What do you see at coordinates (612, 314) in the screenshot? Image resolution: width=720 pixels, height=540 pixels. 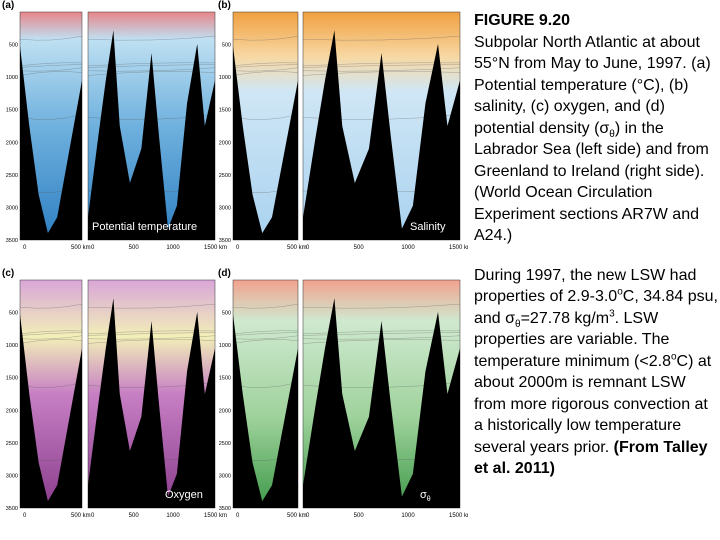 I see `note-sup: 3` at bounding box center [612, 314].